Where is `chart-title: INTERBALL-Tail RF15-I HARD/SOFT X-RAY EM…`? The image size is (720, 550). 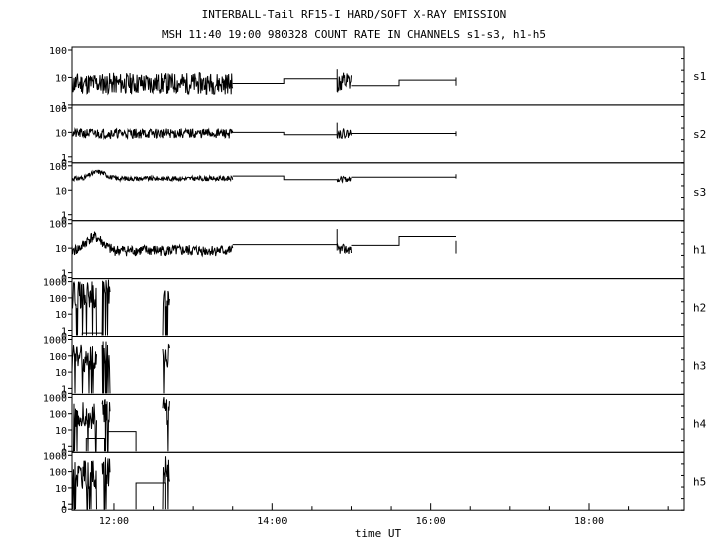
chart-title: INTERBALL-Tail RF15-I HARD/SOFT X-RAY EM… is located at coordinates (354, 14).